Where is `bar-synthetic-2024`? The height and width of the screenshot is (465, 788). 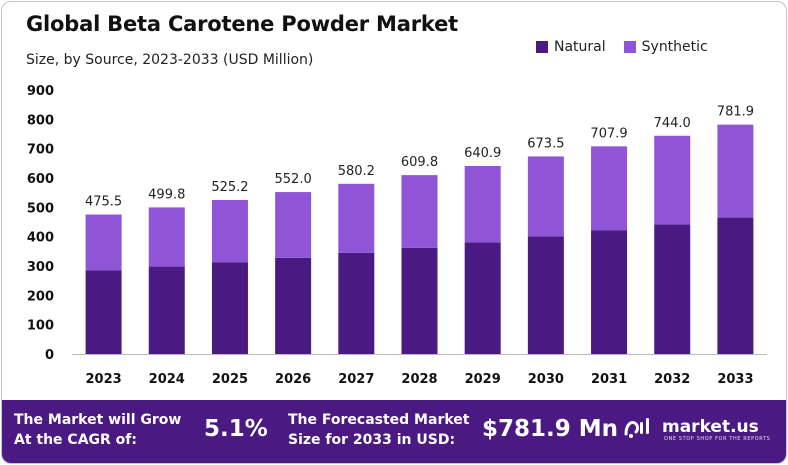 bar-synthetic-2024 is located at coordinates (166, 237).